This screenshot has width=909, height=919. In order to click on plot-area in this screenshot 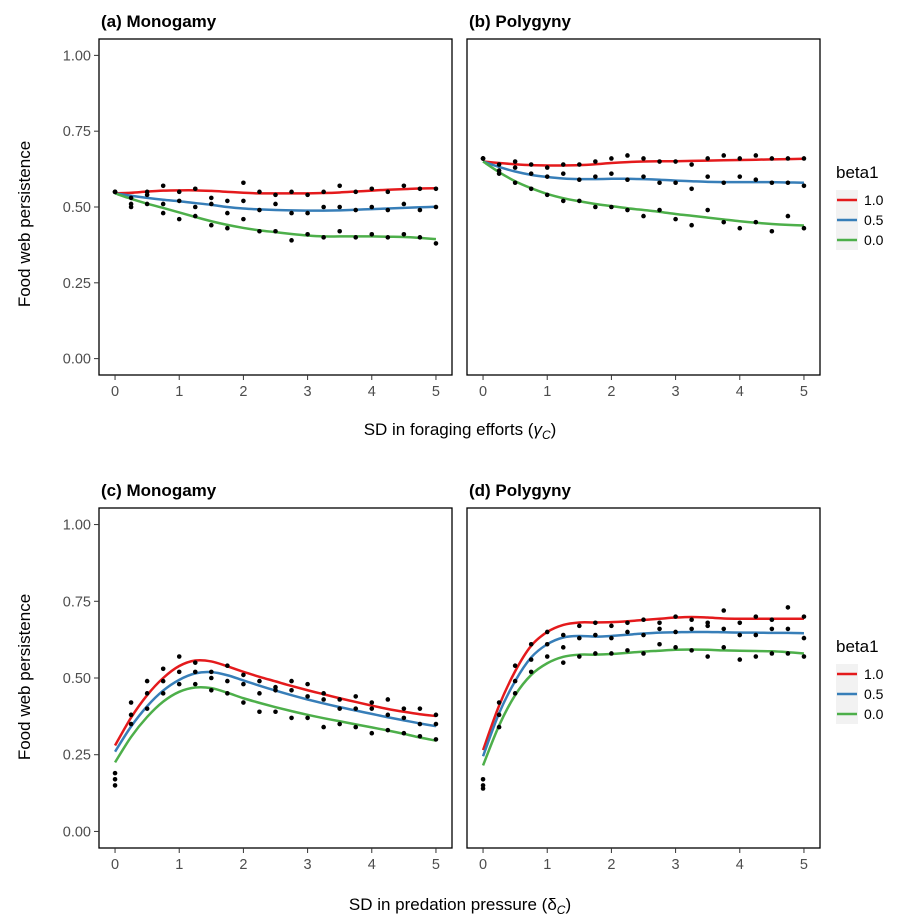, I will do `click(275, 213)`.